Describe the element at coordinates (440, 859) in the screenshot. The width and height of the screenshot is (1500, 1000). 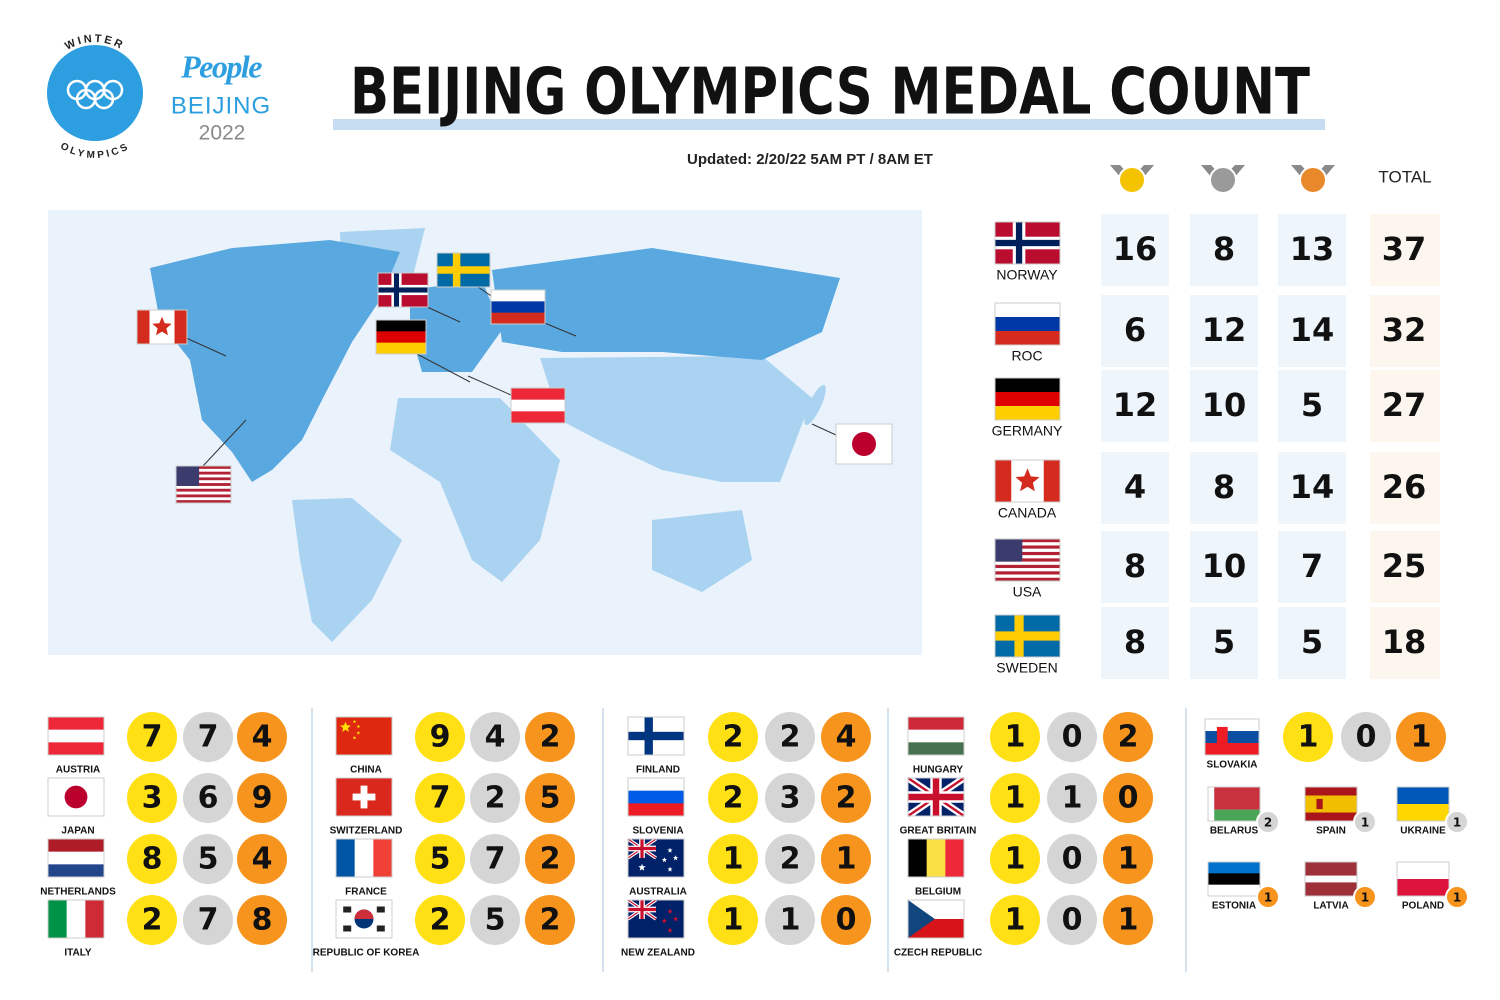
I see `gold-count: 5` at that location.